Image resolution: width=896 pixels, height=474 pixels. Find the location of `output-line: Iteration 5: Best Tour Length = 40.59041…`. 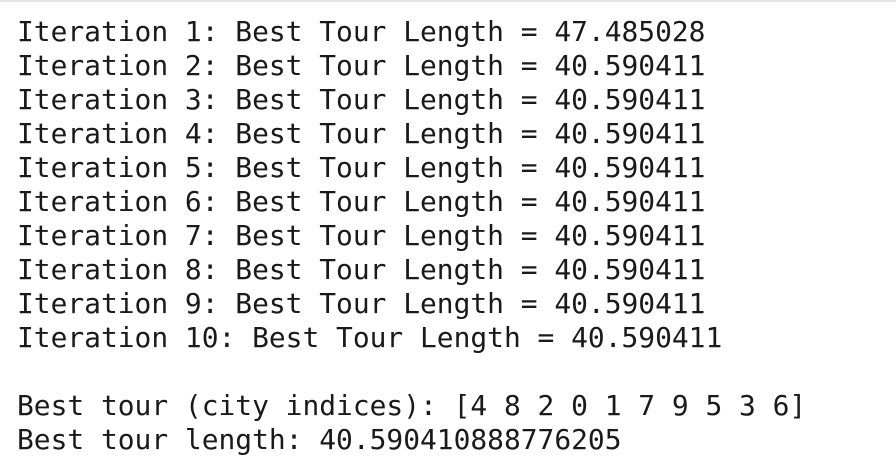

output-line: Iteration 5: Best Tour Length = 40.59041… is located at coordinates (361, 167).